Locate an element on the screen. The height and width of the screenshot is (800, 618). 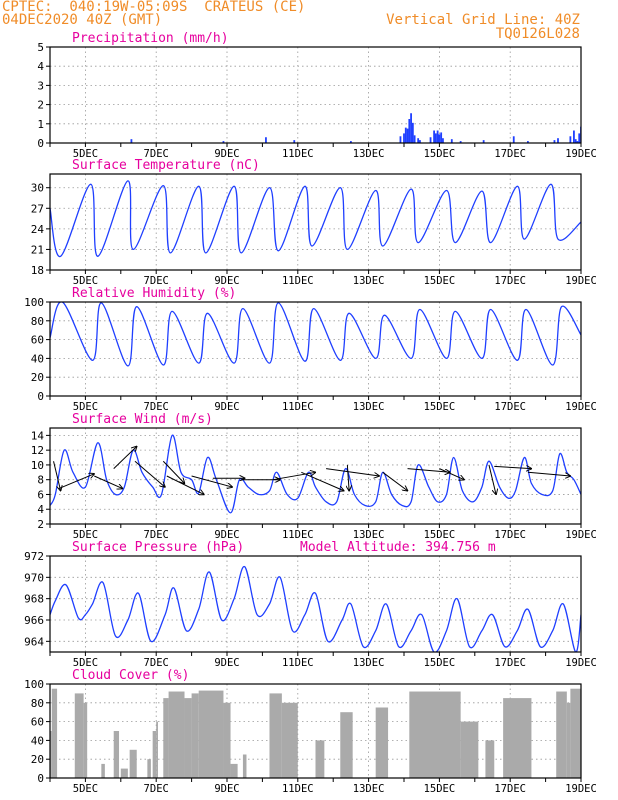
cloud-cover-x-tick-label: 15DEC is located at coordinates (440, 789).